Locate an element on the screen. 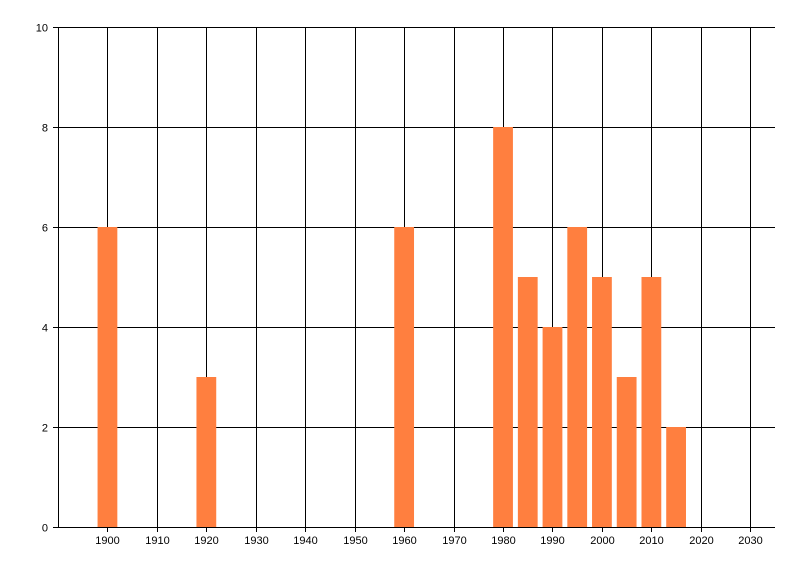 The height and width of the screenshot is (576, 800). x-tick-label-1910: 1910 is located at coordinates (157, 541).